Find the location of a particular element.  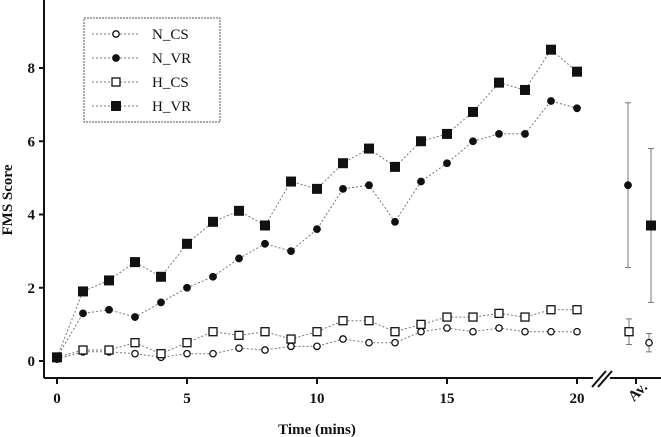

legend-label-H_VR: H_VR is located at coordinates (171, 107).